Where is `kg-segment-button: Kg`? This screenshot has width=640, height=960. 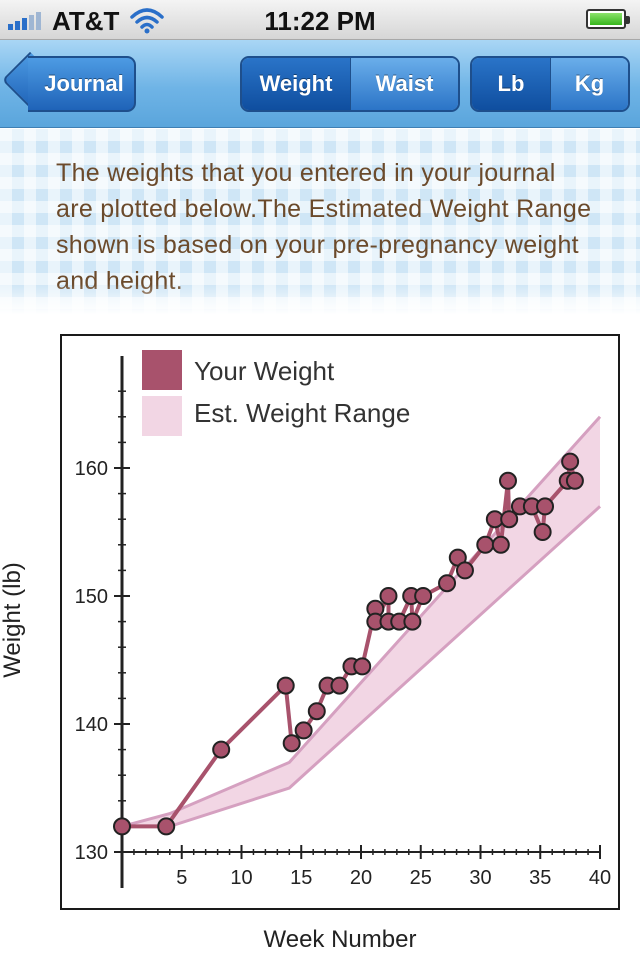
kg-segment-button: Kg is located at coordinates (588, 84).